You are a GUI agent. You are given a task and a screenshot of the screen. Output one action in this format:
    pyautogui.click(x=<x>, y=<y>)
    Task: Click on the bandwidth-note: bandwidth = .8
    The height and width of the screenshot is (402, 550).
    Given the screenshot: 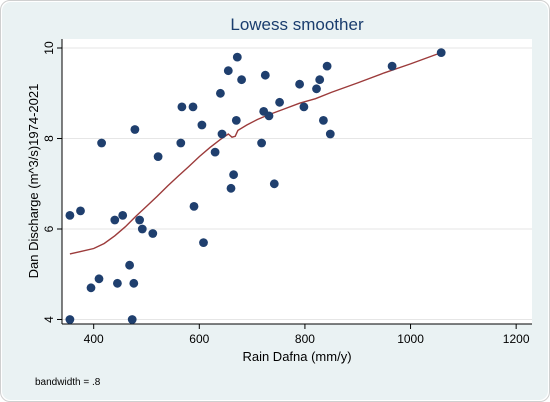 What is the action you would take?
    pyautogui.click(x=68, y=382)
    